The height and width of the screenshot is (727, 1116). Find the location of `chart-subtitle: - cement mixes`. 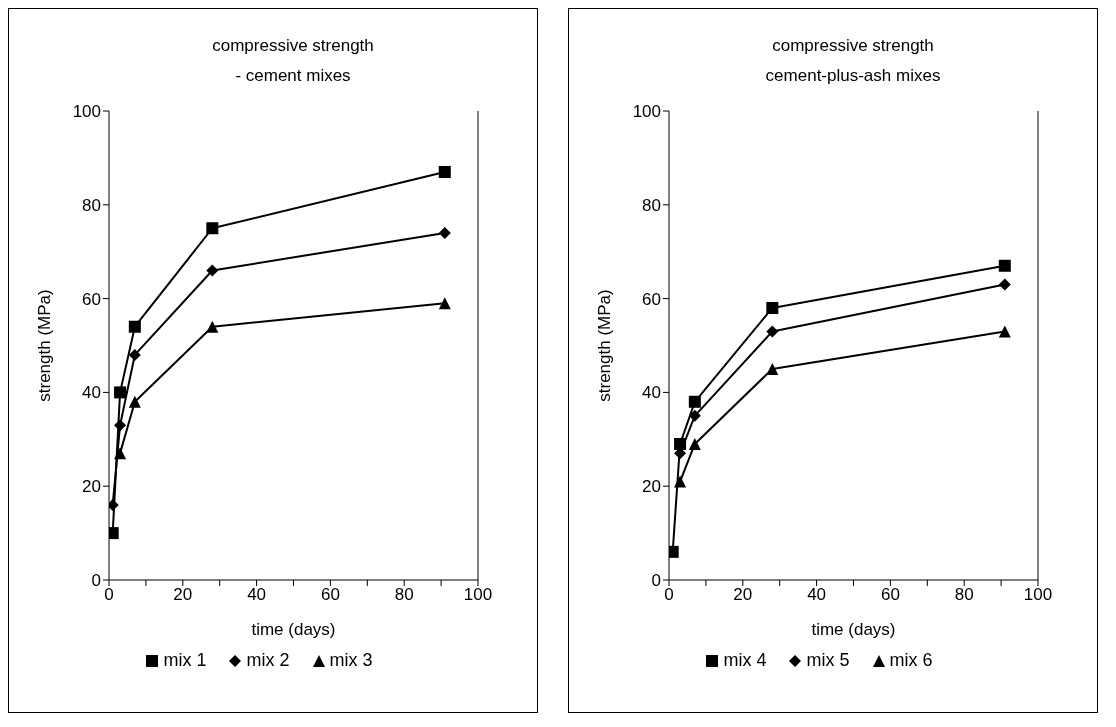

chart-subtitle: - cement mixes is located at coordinates (293, 76).